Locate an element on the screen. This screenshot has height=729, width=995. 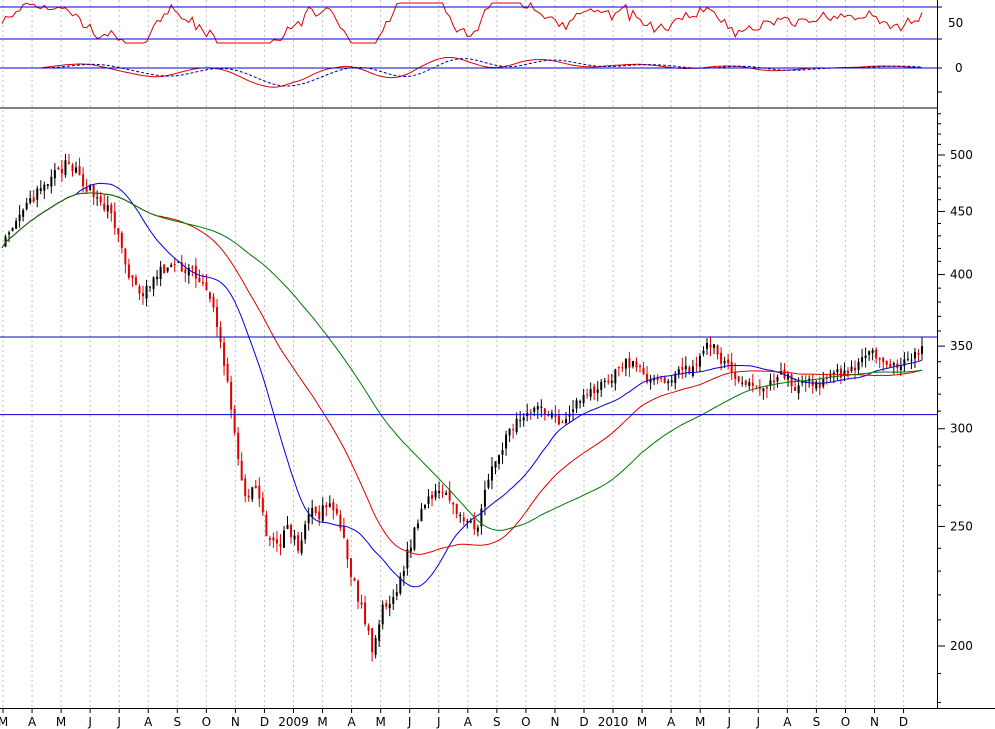
x-tick-label: 2009 is located at coordinates (293, 722).